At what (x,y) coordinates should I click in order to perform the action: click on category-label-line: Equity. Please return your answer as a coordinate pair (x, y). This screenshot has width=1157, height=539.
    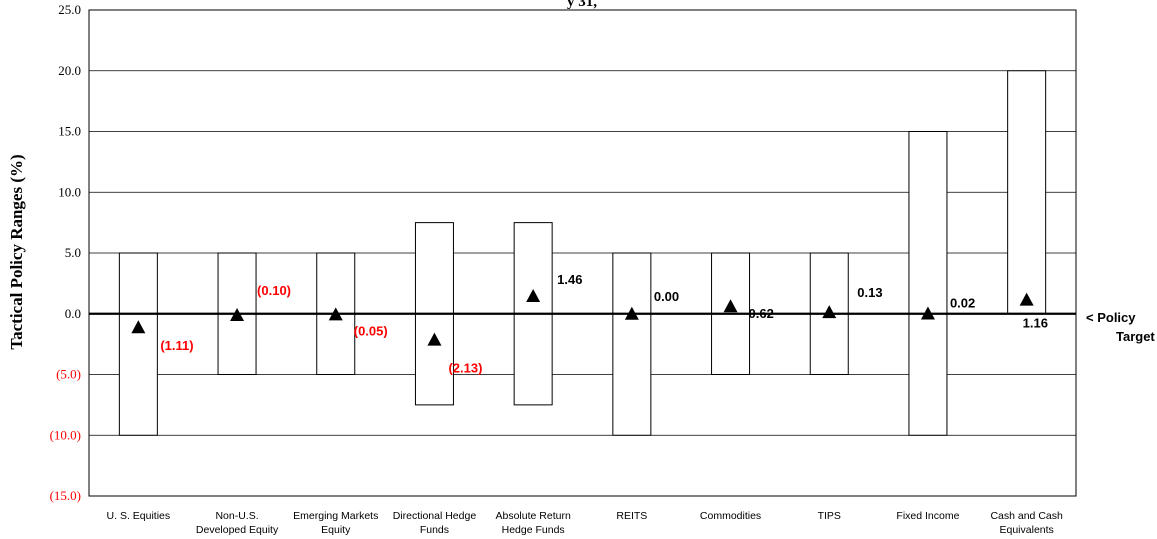
    Looking at the image, I should click on (336, 530).